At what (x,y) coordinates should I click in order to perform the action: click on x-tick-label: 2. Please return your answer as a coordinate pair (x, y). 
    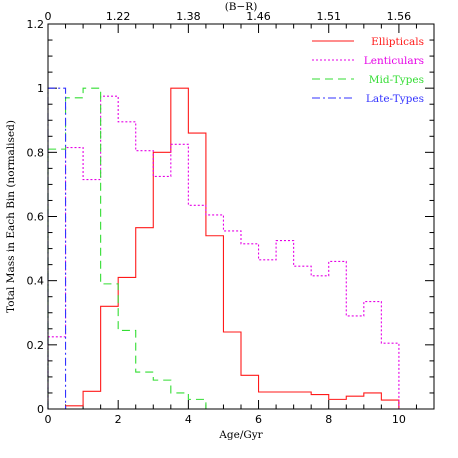
    Looking at the image, I should click on (118, 419).